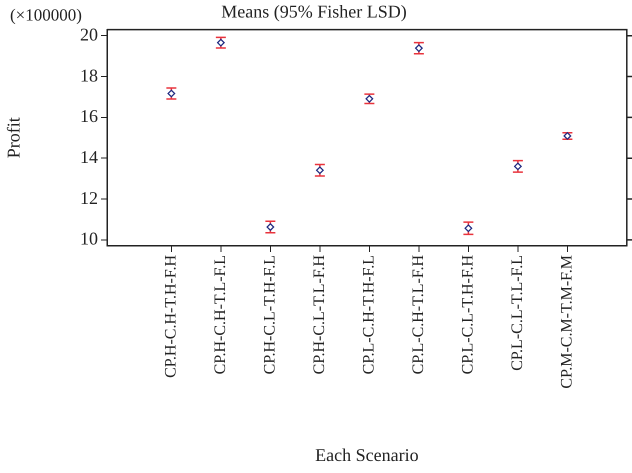  I want to click on x-tick-label: CP.L-C.H-T.H-F.L, so click(369, 314).